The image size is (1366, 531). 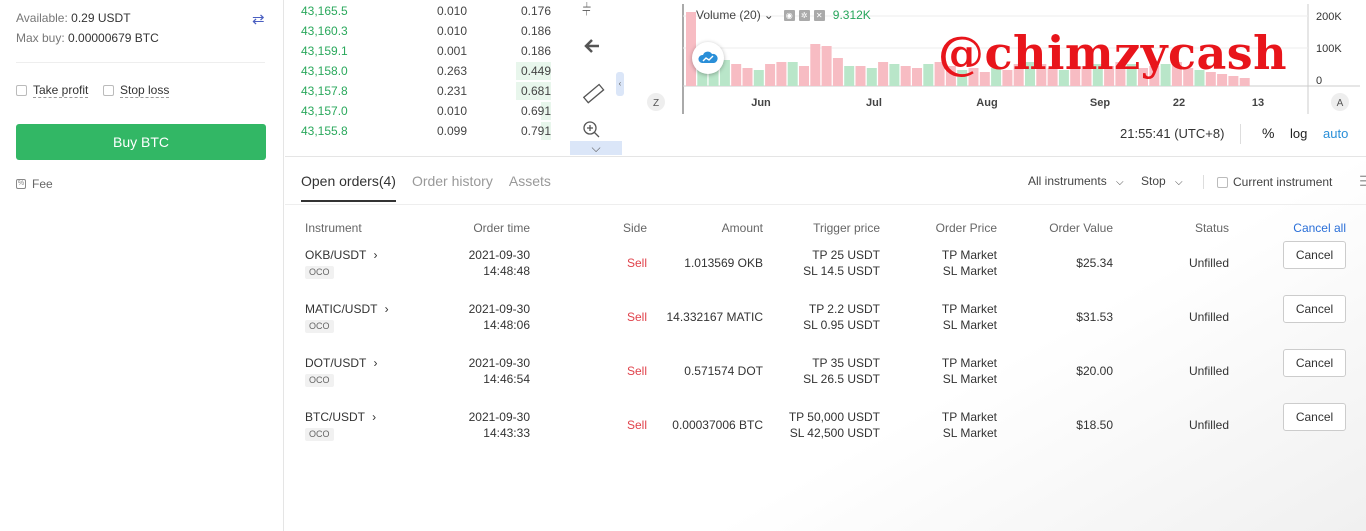 I want to click on a-button, so click(x=1340, y=102).